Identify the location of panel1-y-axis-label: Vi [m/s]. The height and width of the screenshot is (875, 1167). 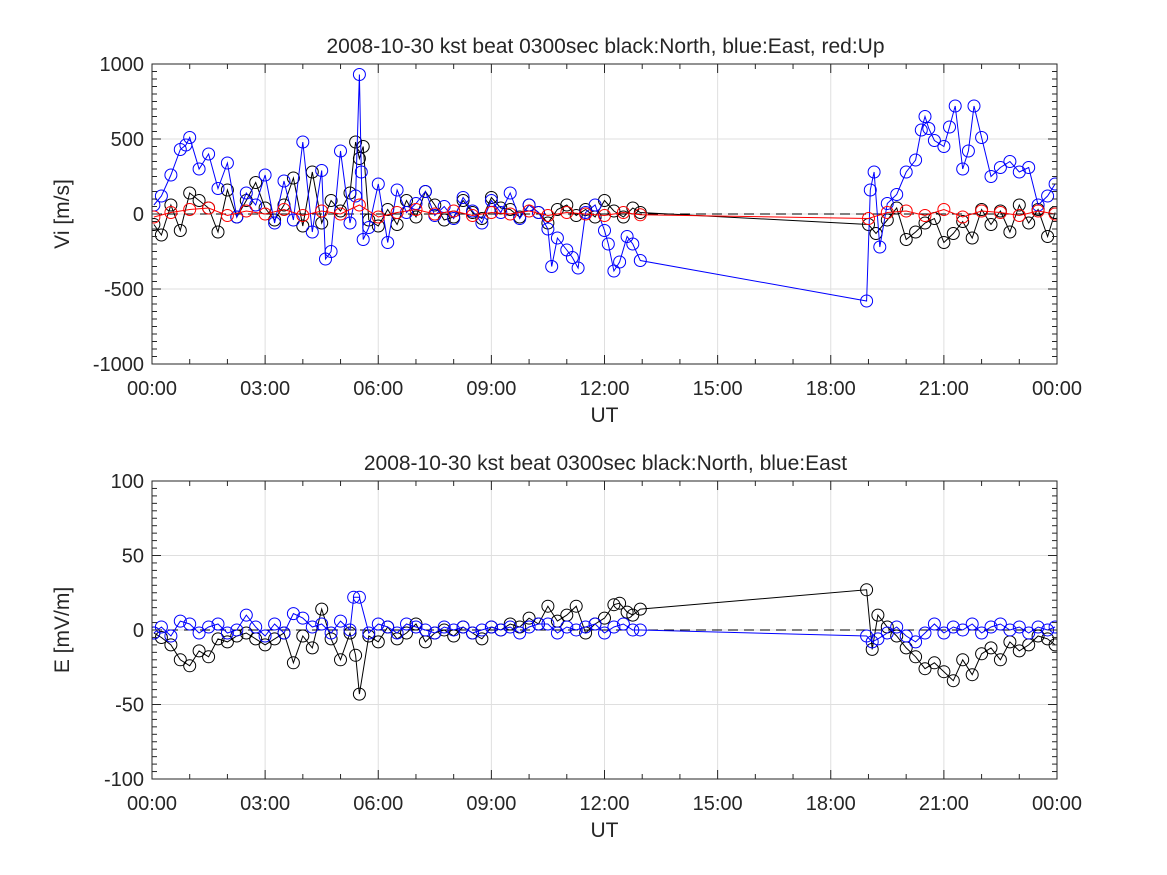
(62, 214).